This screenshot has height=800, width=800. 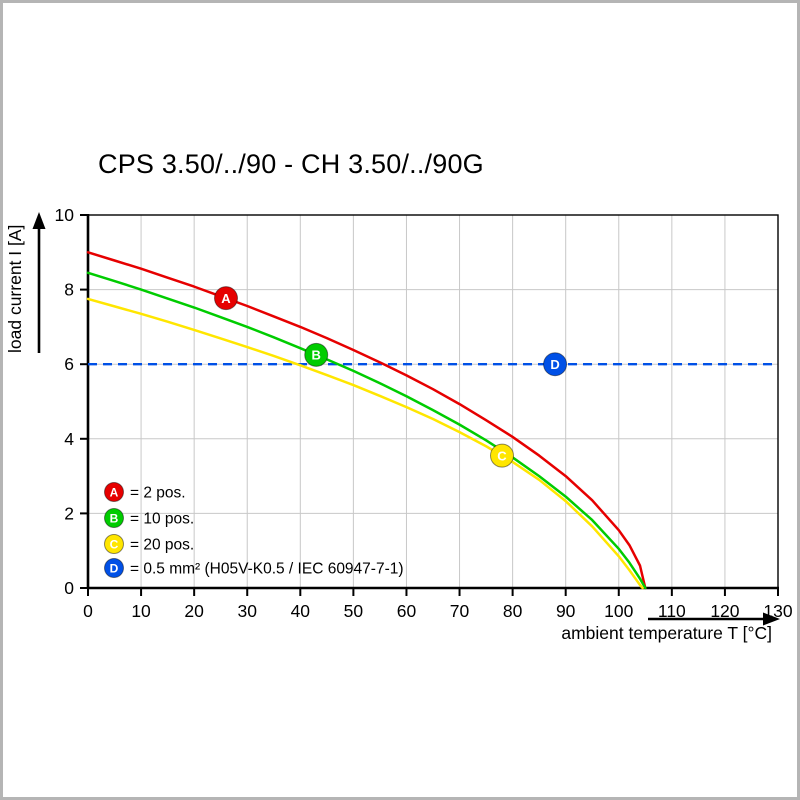 What do you see at coordinates (460, 611) in the screenshot?
I see `x-tick-label: 70` at bounding box center [460, 611].